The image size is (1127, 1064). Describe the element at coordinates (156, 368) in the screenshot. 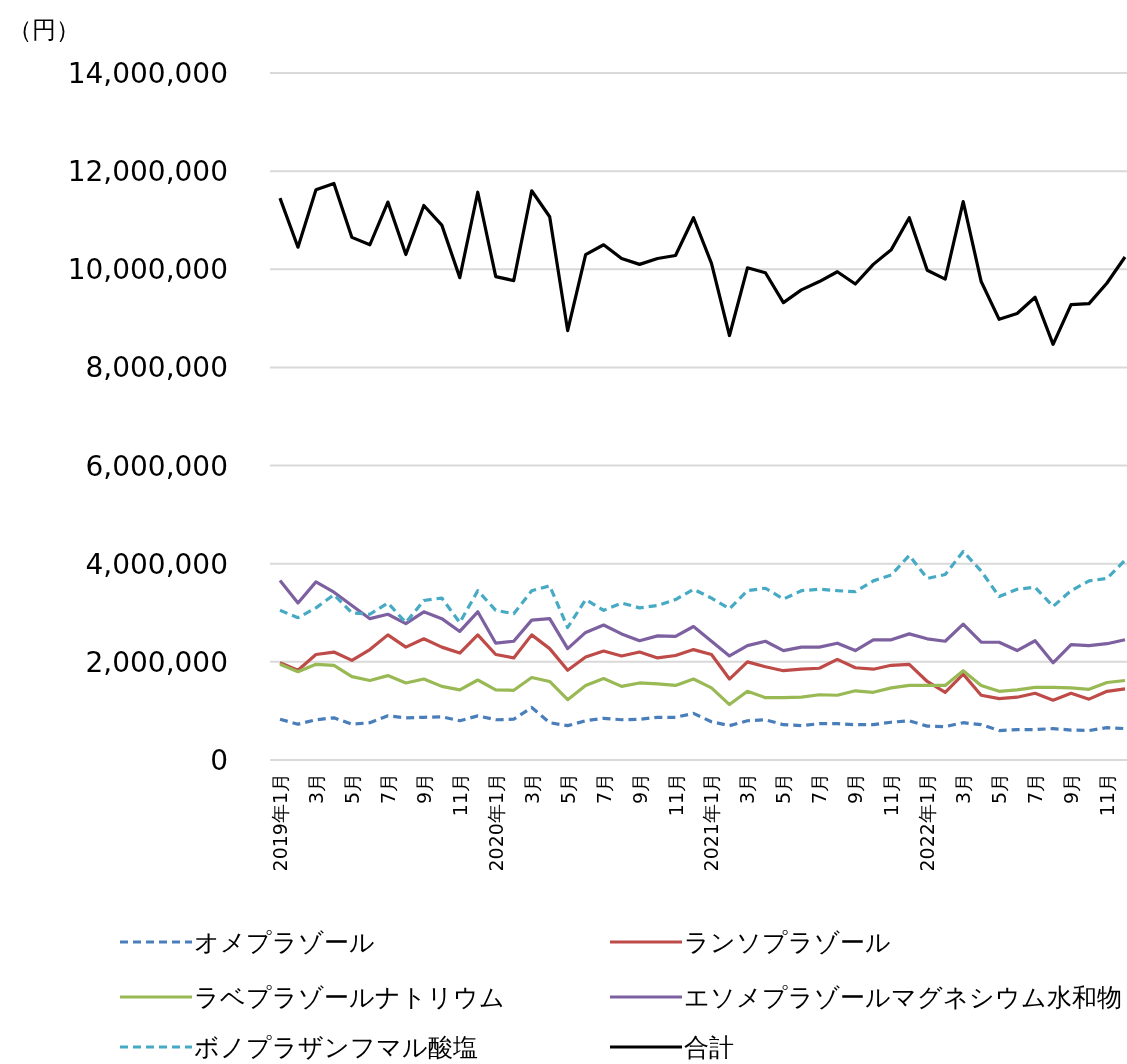

I see `y-tick-label: 8,000,000` at that location.